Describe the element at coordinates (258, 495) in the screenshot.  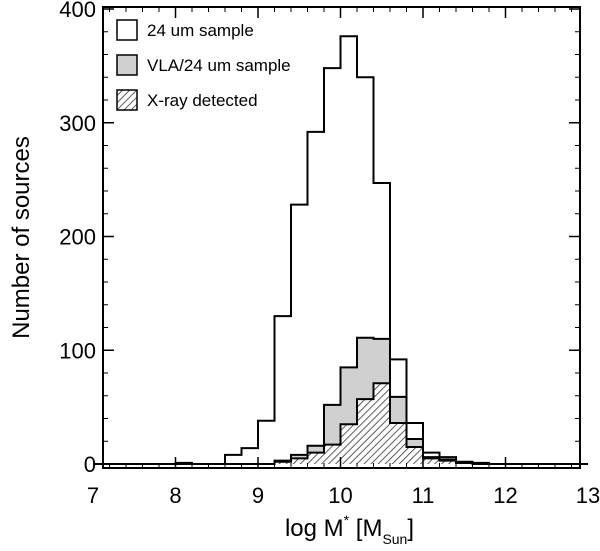
I see `x-tick-label: 9` at that location.